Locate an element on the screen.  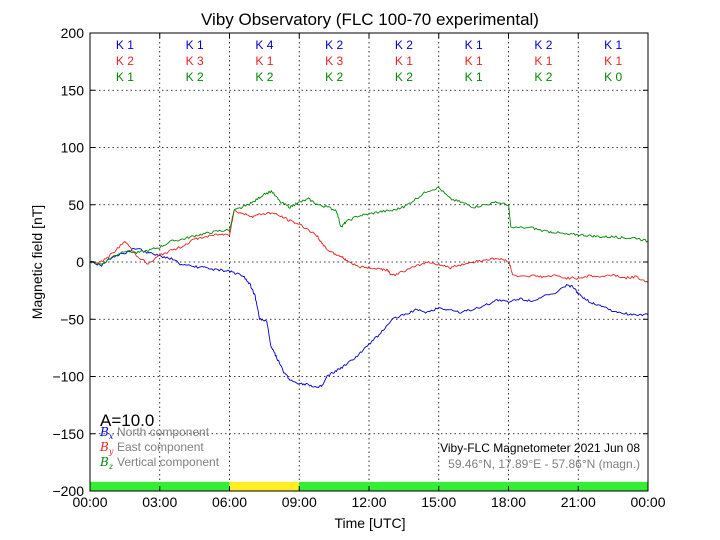
x-tick-label: 21:00 is located at coordinates (578, 502).